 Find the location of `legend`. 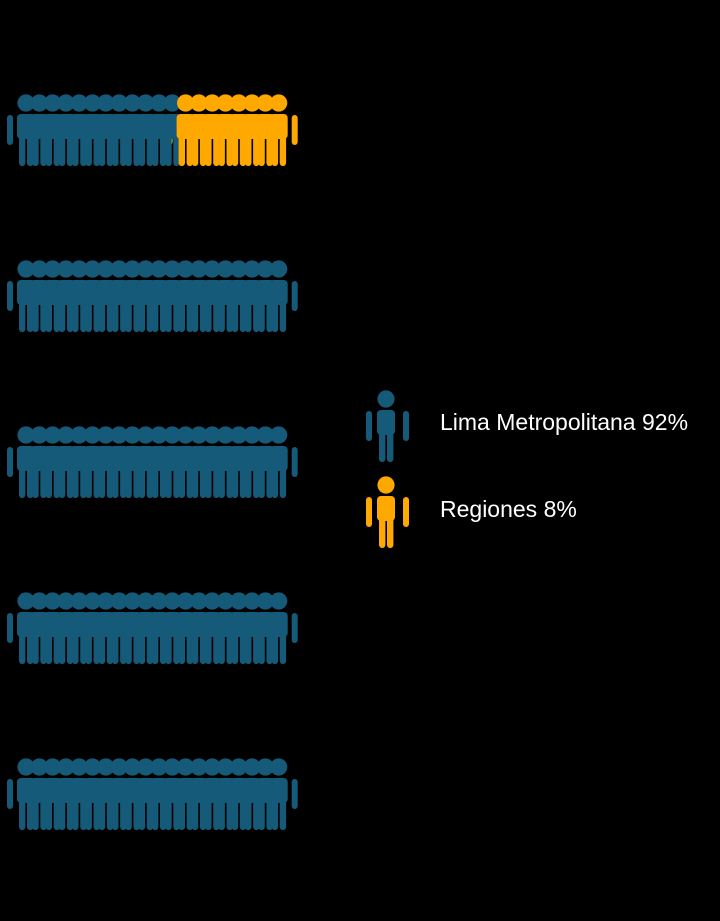

legend is located at coordinates (387, 469).